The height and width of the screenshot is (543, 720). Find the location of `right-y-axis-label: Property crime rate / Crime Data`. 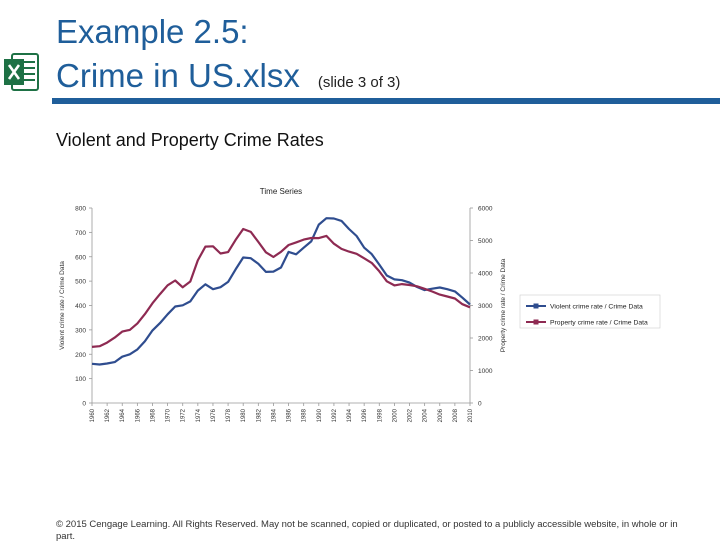

right-y-axis-label: Property crime rate / Crime Data is located at coordinates (503, 305).